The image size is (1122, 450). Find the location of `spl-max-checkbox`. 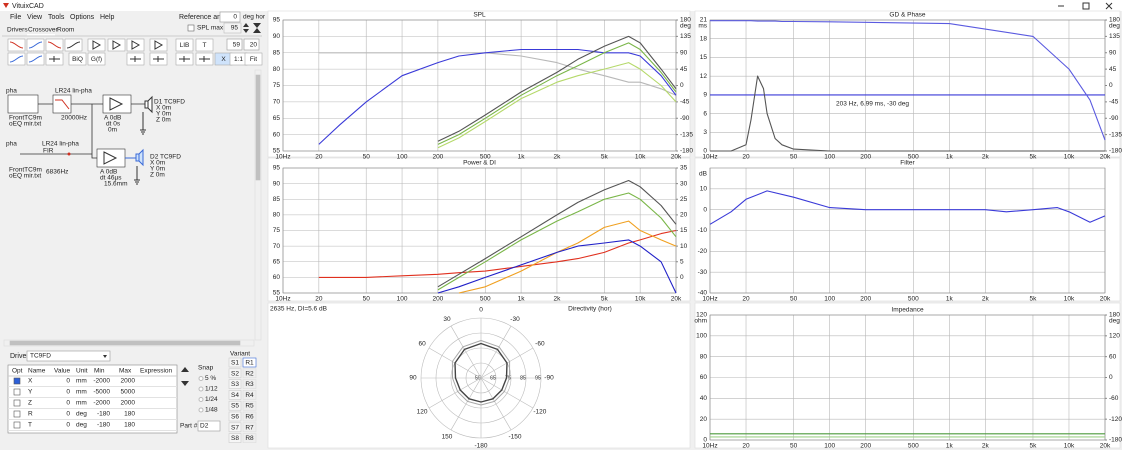

spl-max-checkbox is located at coordinates (191, 28).